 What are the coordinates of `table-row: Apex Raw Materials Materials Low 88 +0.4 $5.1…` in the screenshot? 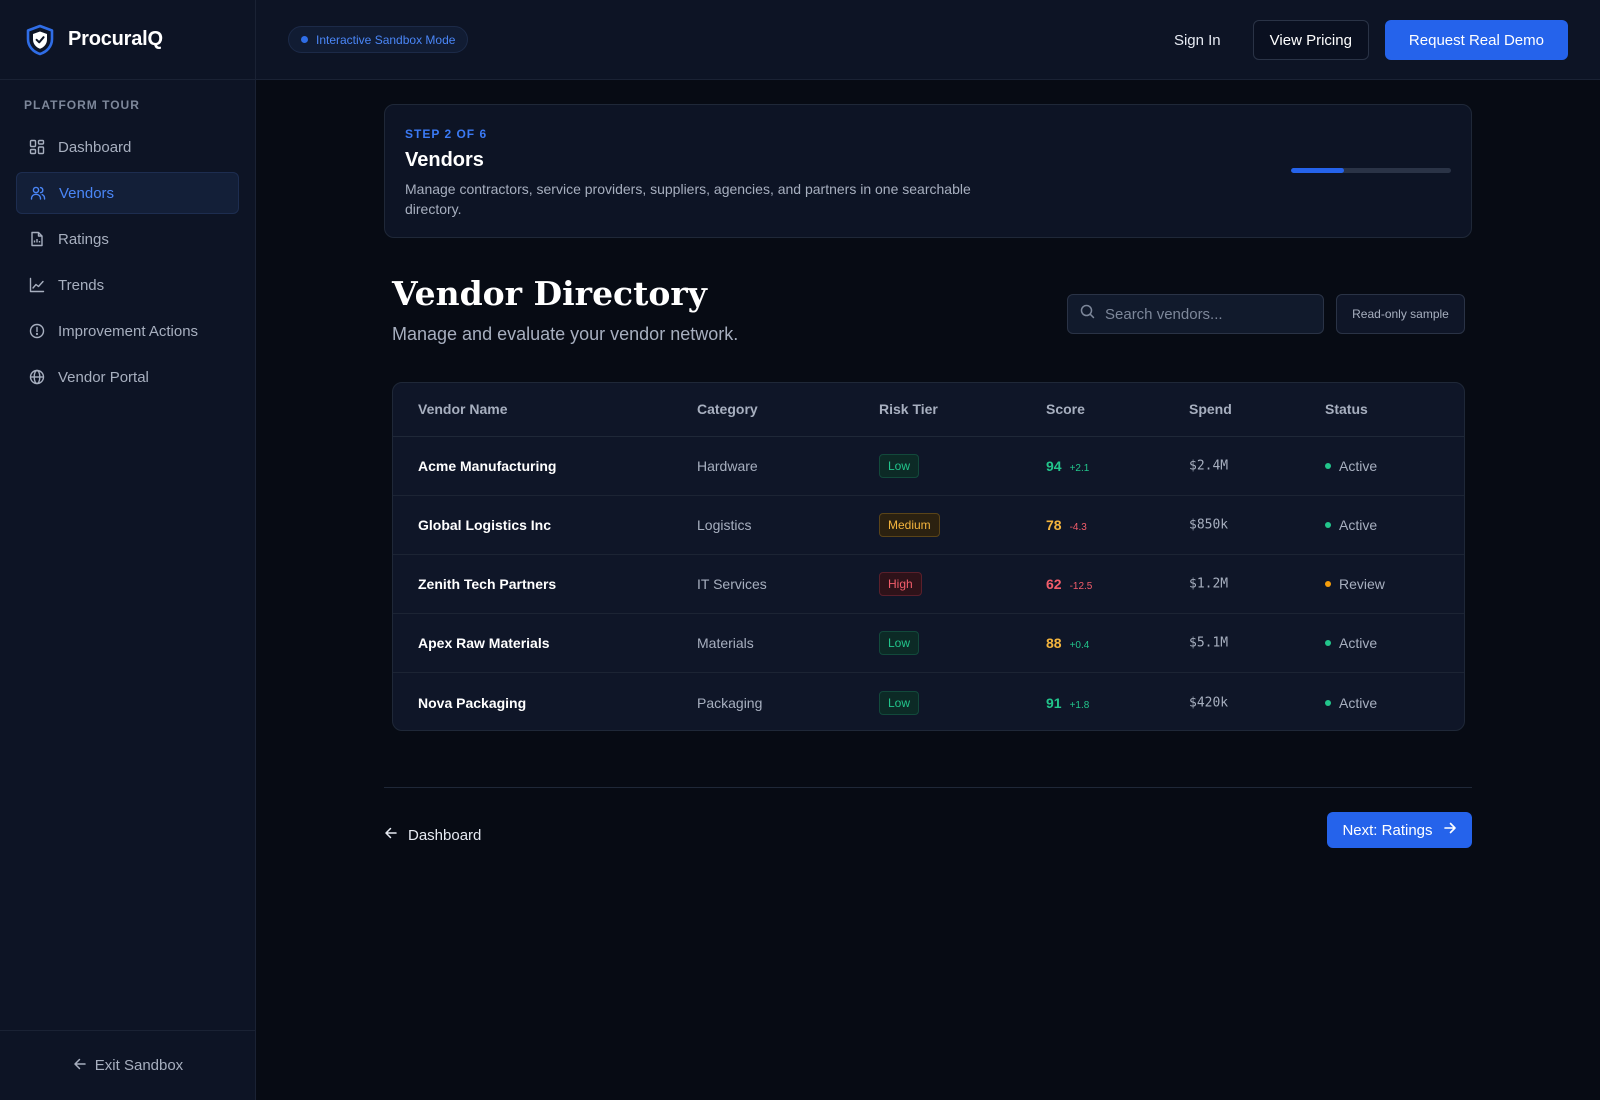 It's located at (928, 643).